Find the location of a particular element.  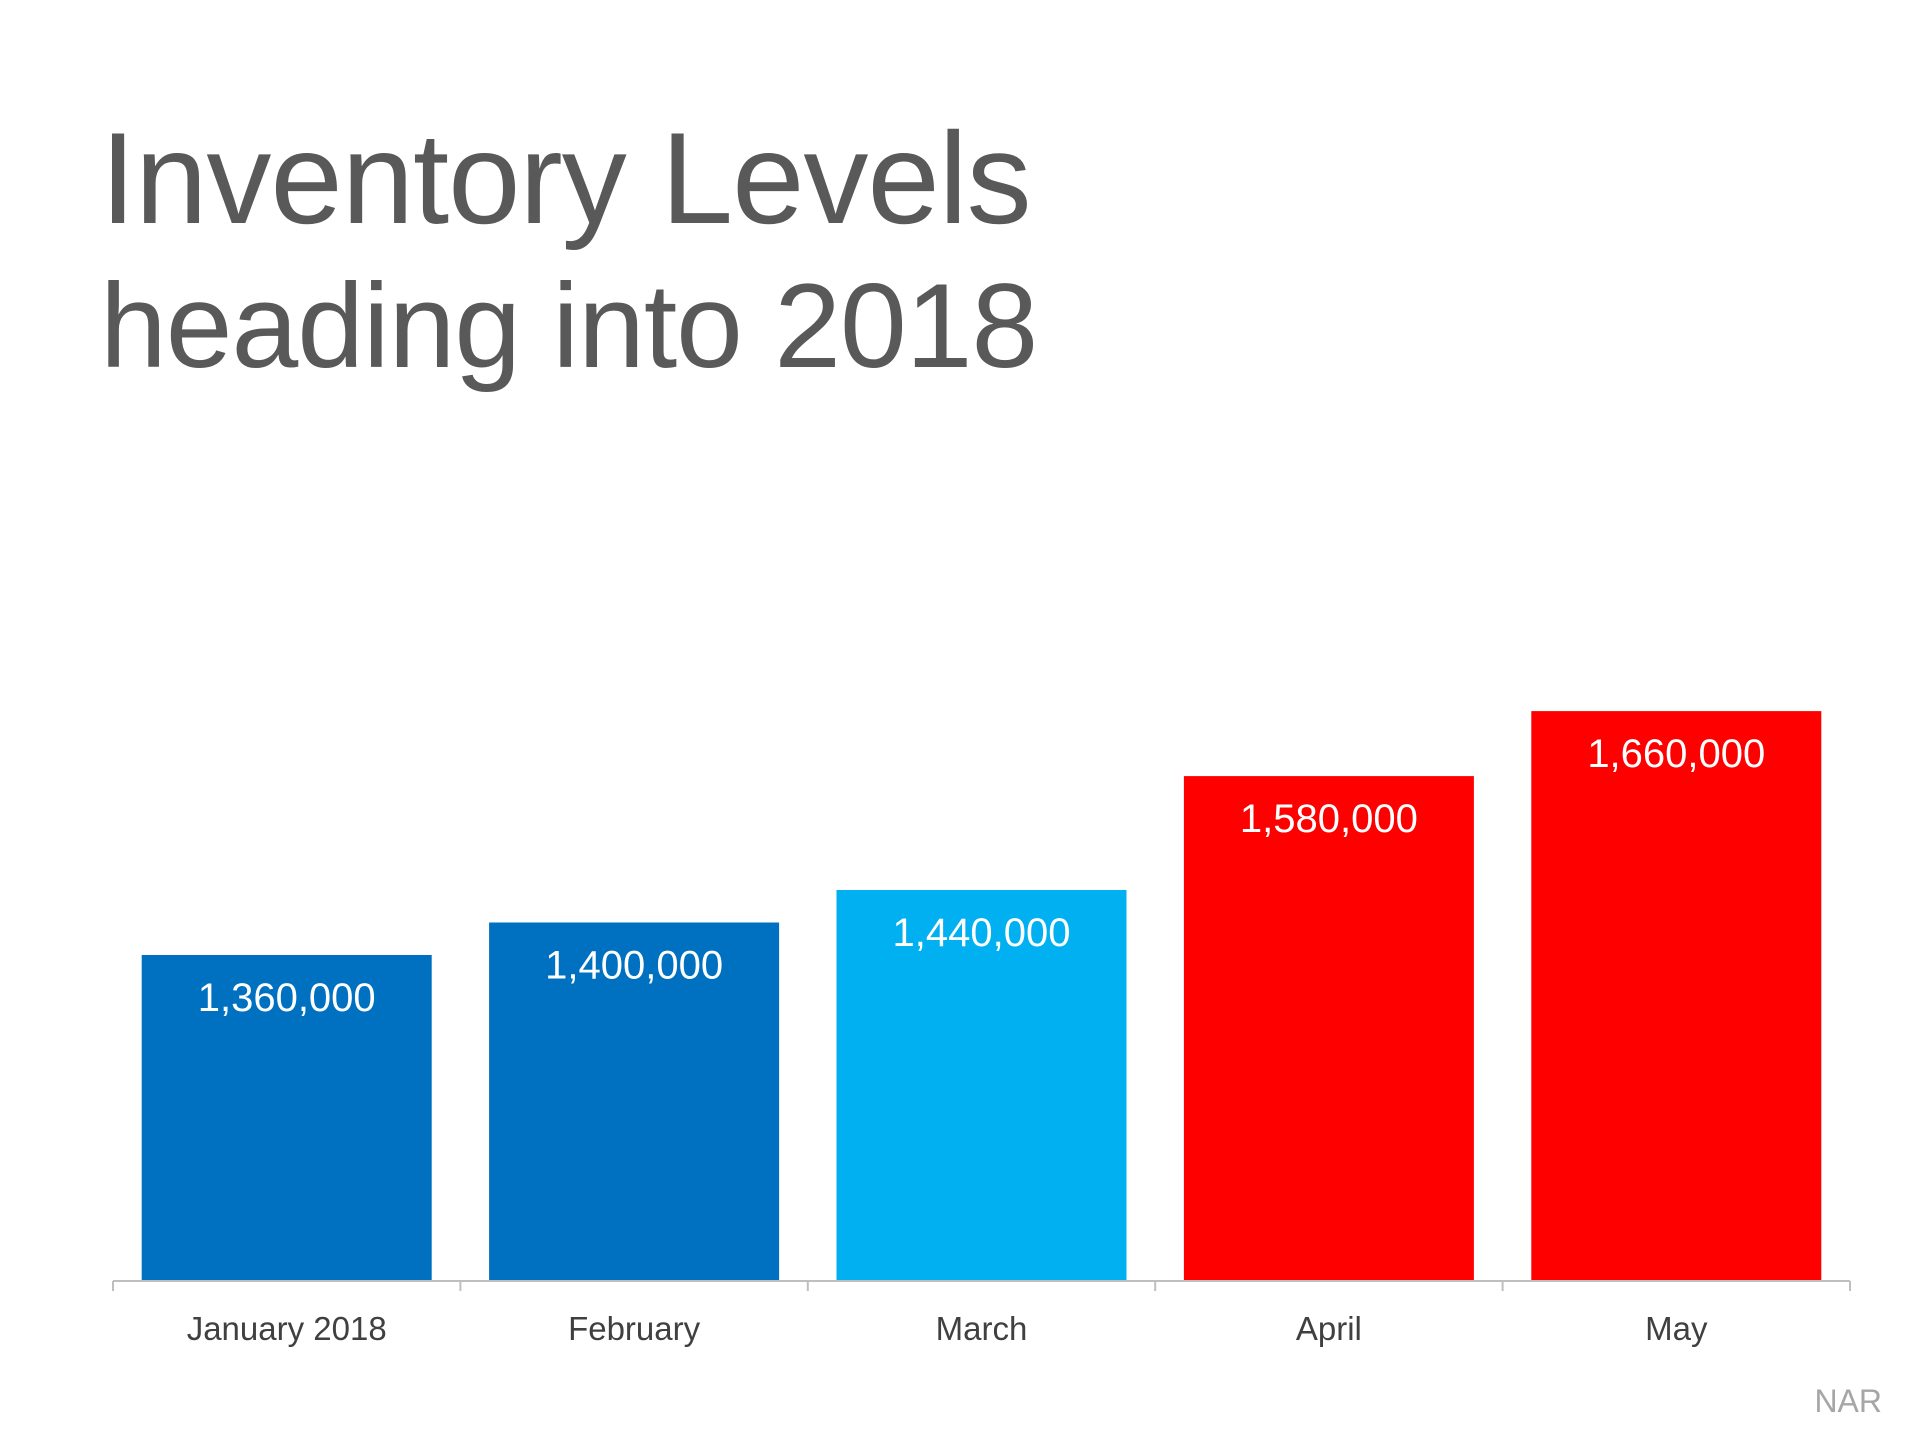

chart-title-main: Inventory Levels is located at coordinates (566, 178).